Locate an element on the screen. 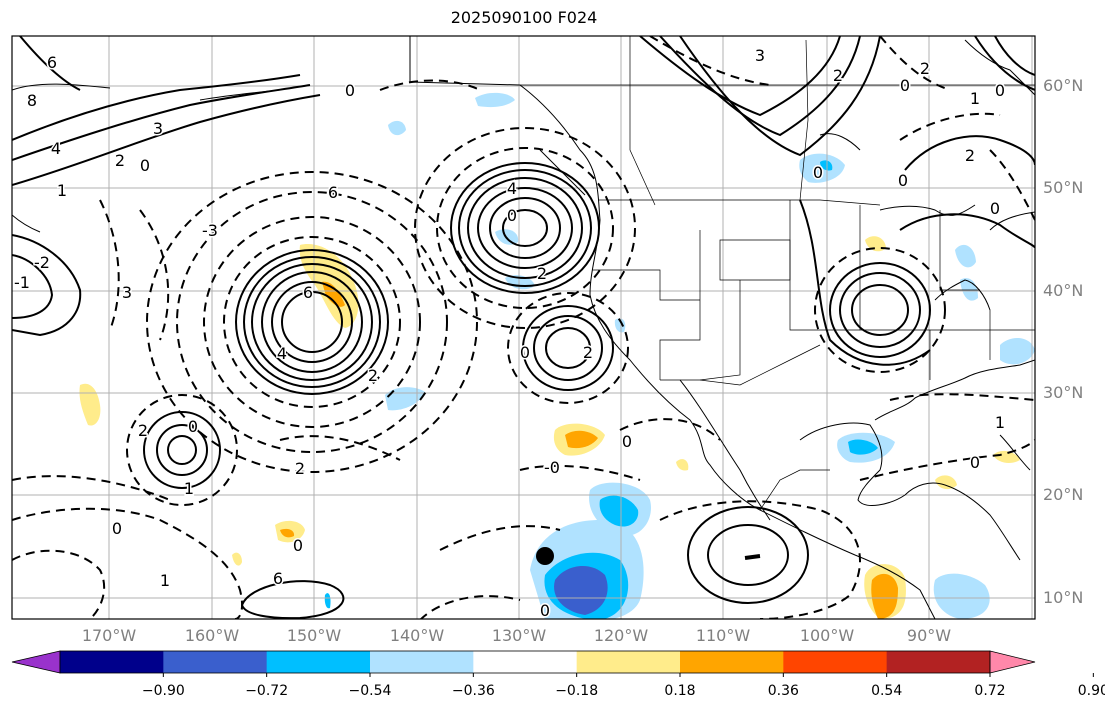 The height and width of the screenshot is (712, 1105). latitude-label: 40°N is located at coordinates (1063, 290).